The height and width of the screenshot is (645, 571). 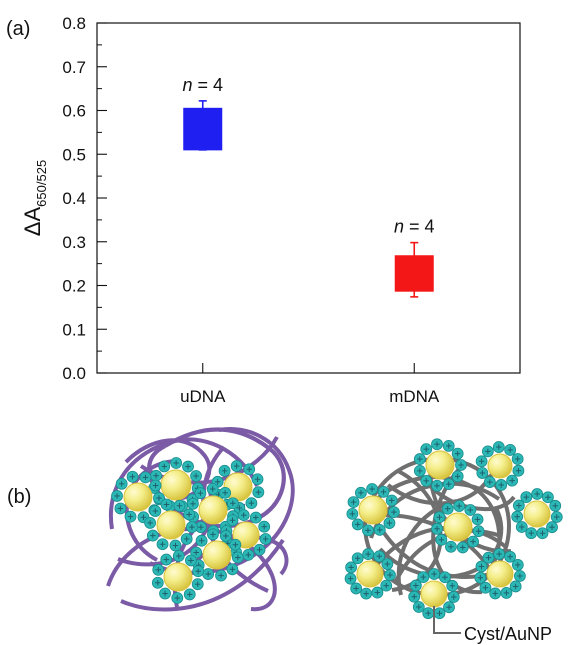 What do you see at coordinates (74, 23) in the screenshot?
I see `y-tick-label: 0.8` at bounding box center [74, 23].